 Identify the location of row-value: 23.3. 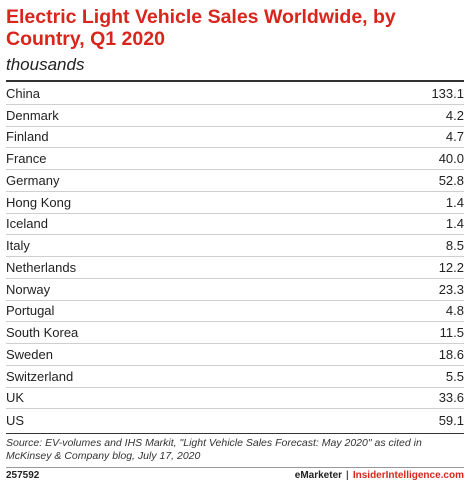
(451, 289).